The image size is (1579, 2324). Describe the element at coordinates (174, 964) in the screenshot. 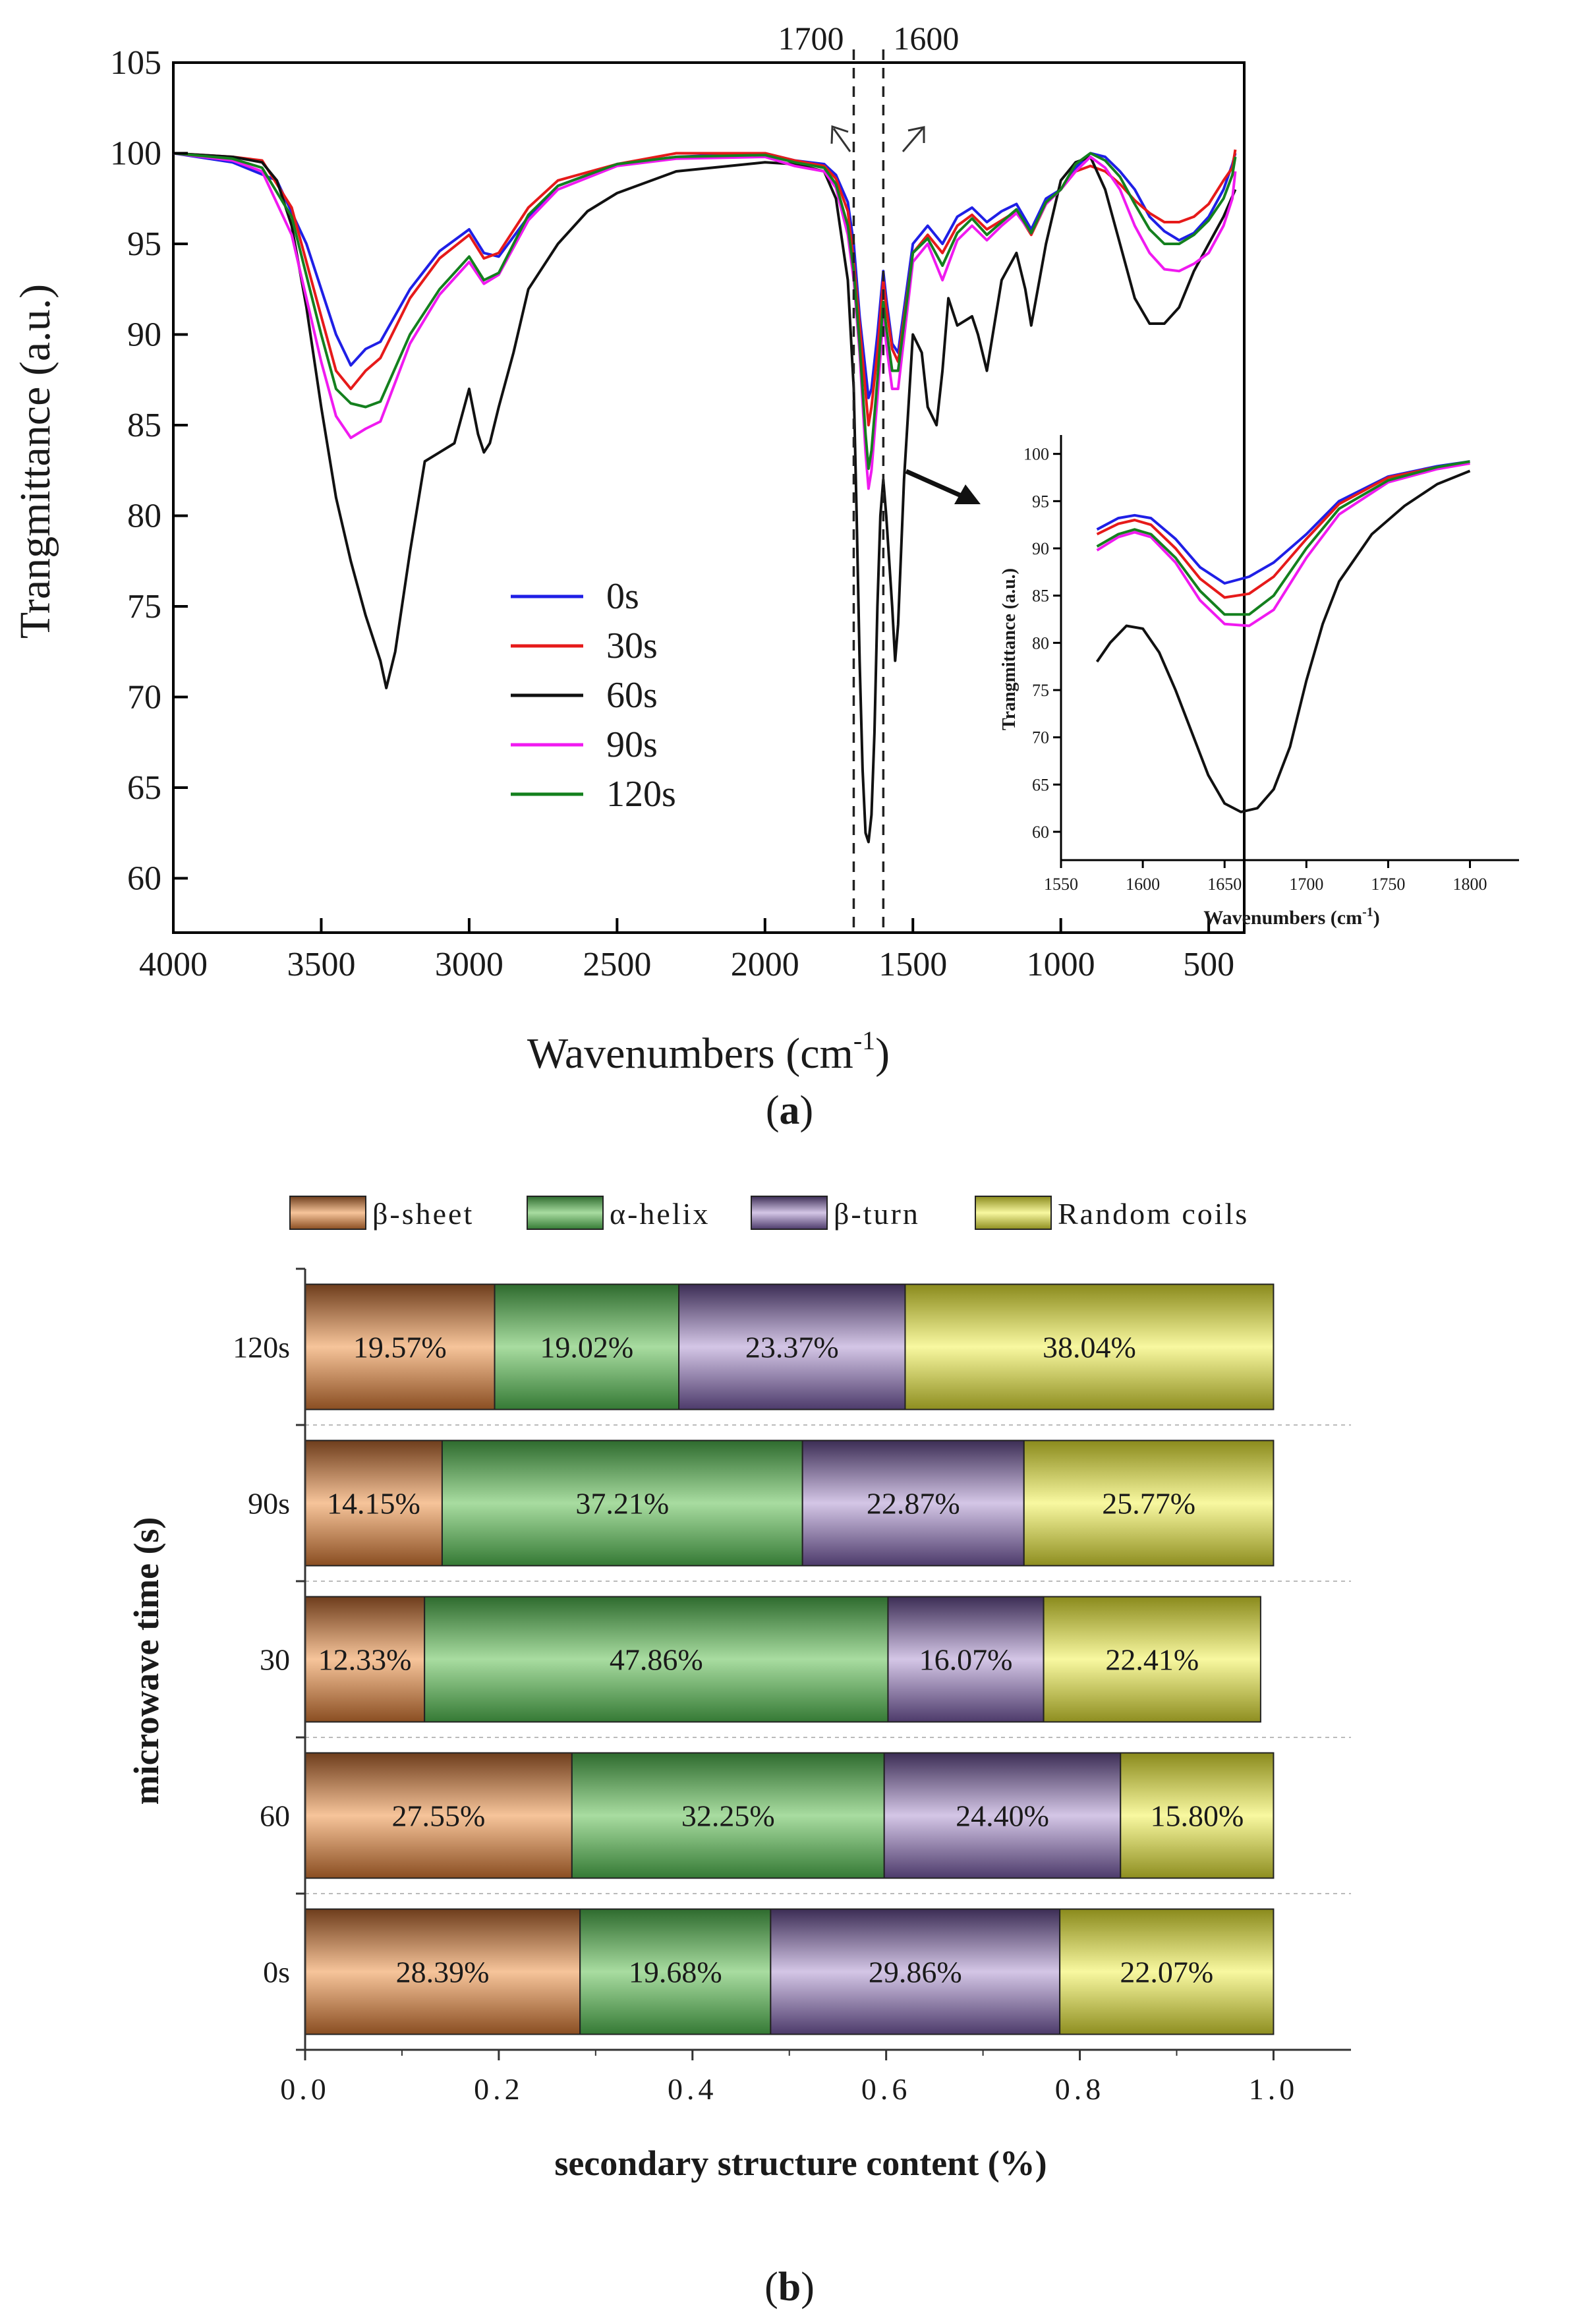

I see `ftir-x-tick-label: 4000` at that location.